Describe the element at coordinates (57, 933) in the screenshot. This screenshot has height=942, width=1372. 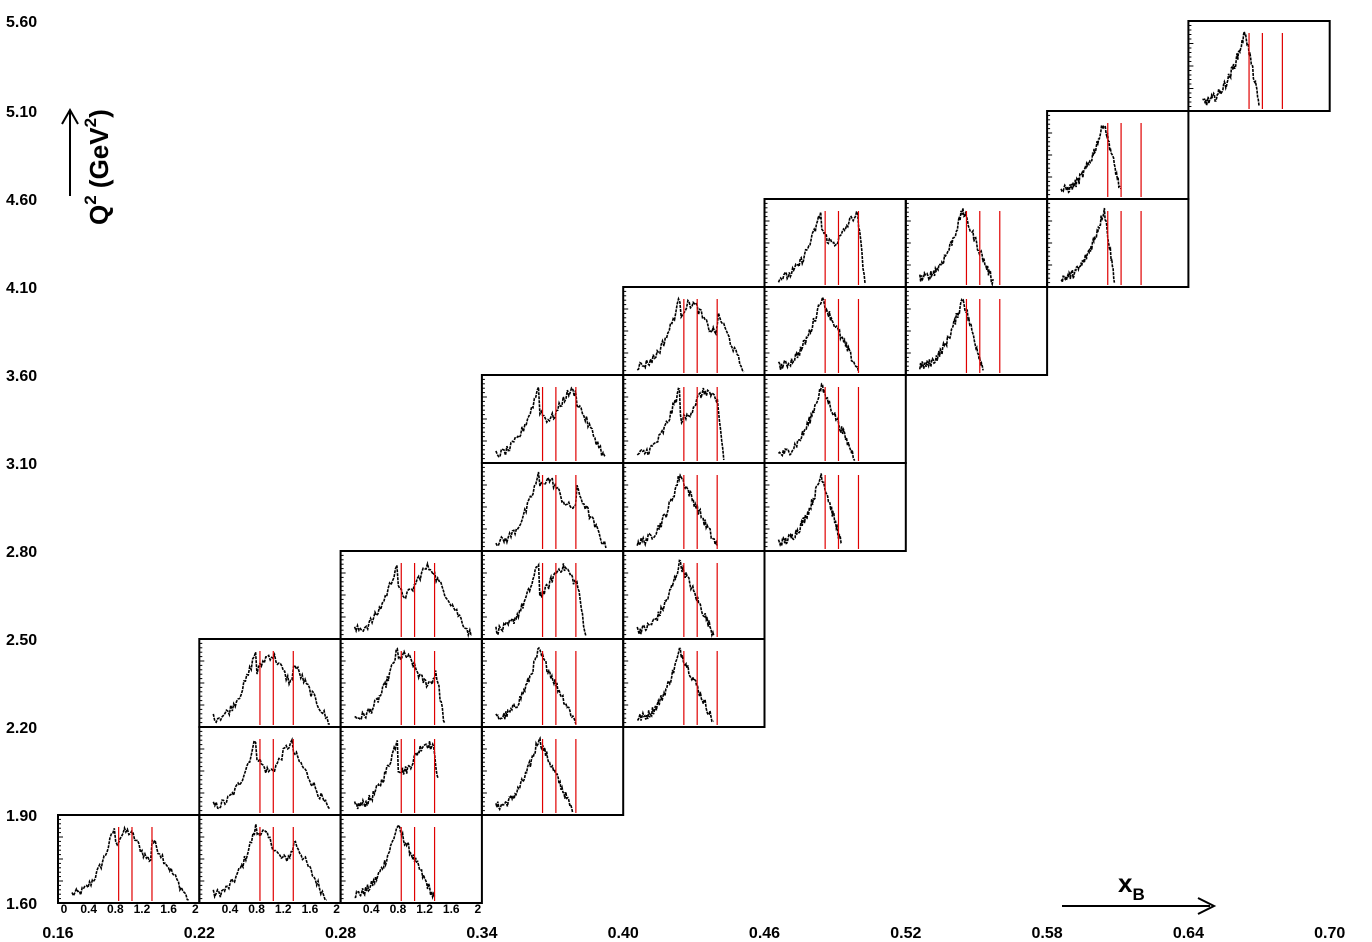
I see `x-tick-label: 0.16` at that location.